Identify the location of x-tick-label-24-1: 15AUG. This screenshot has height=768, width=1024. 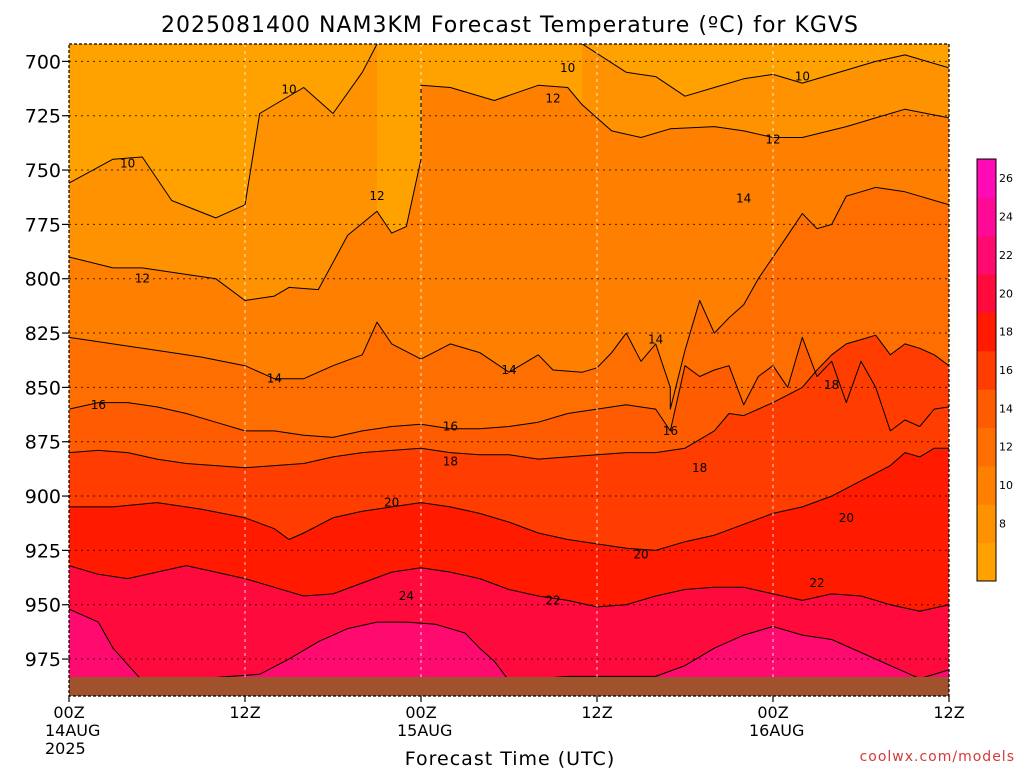
(424, 730).